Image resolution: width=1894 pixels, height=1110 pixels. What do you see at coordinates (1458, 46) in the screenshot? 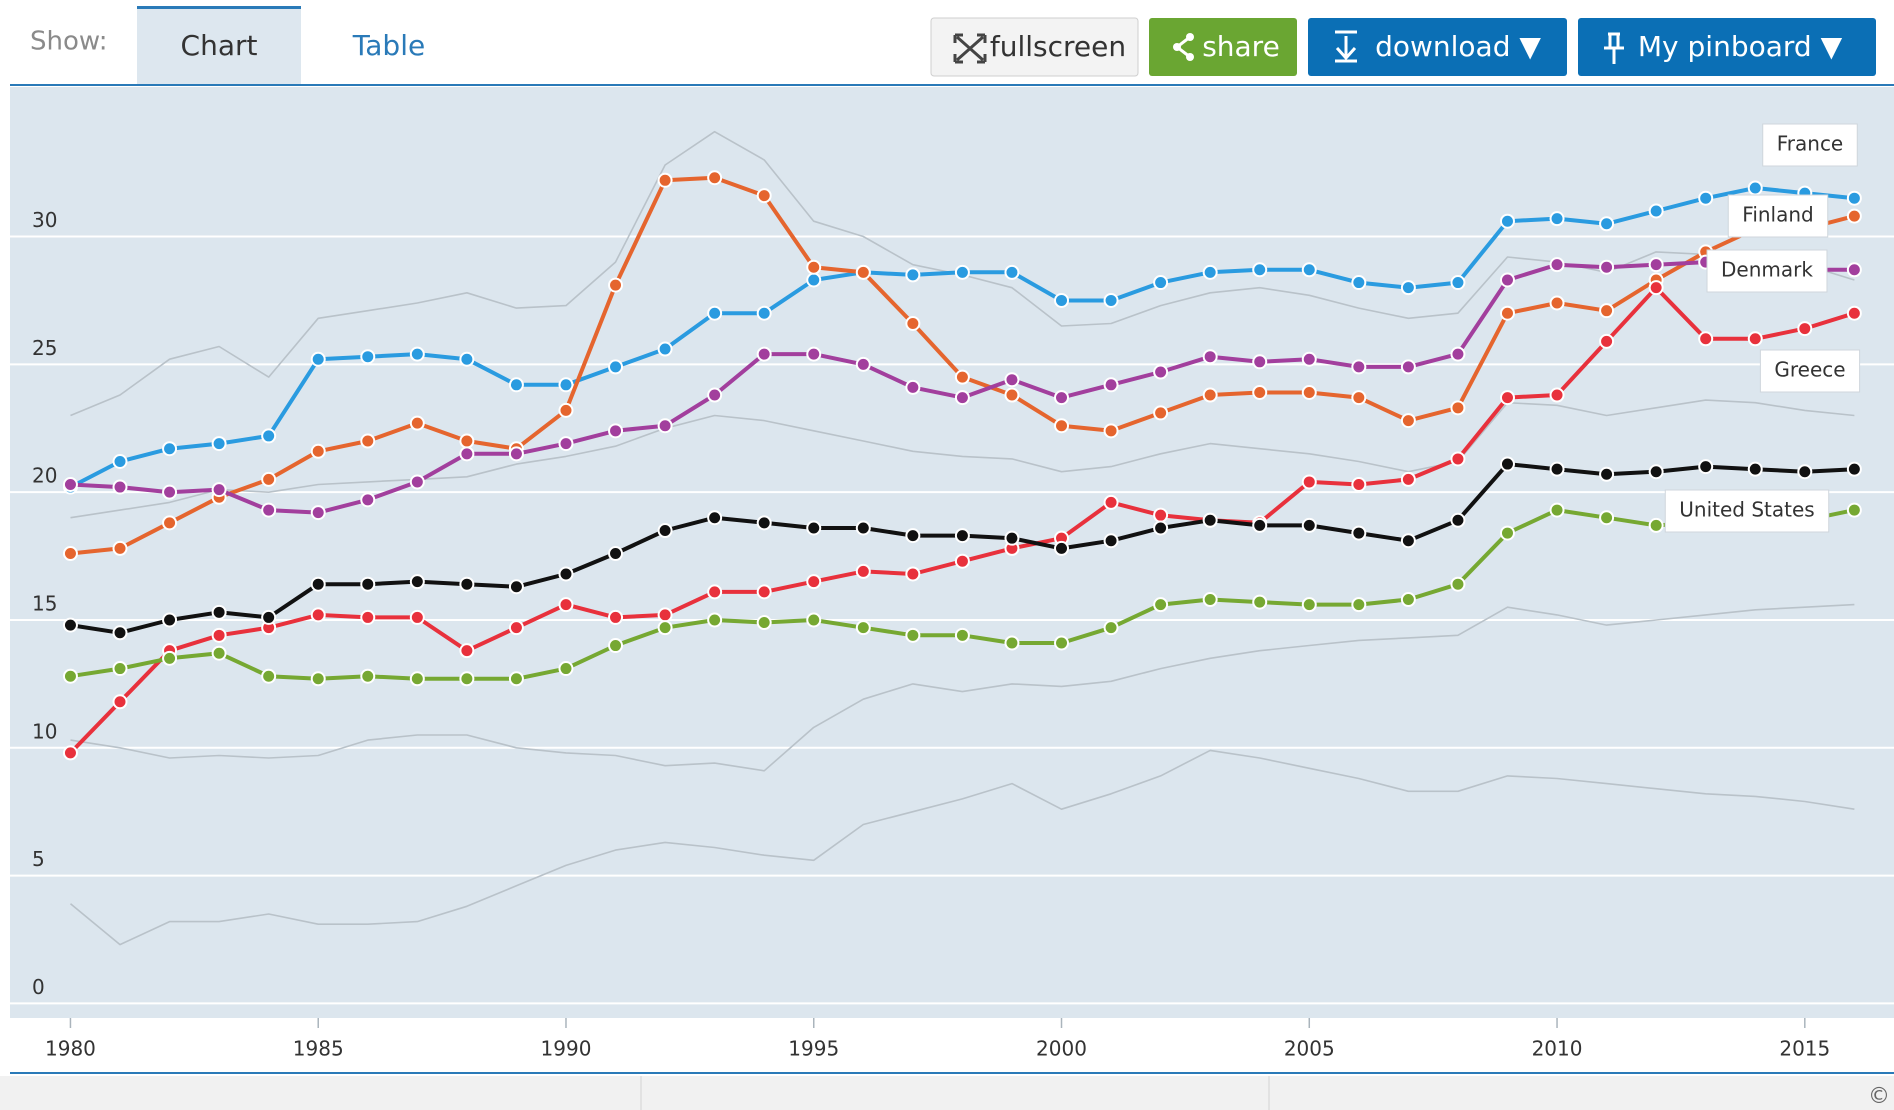
I see `button-label: download ▼` at bounding box center [1458, 46].